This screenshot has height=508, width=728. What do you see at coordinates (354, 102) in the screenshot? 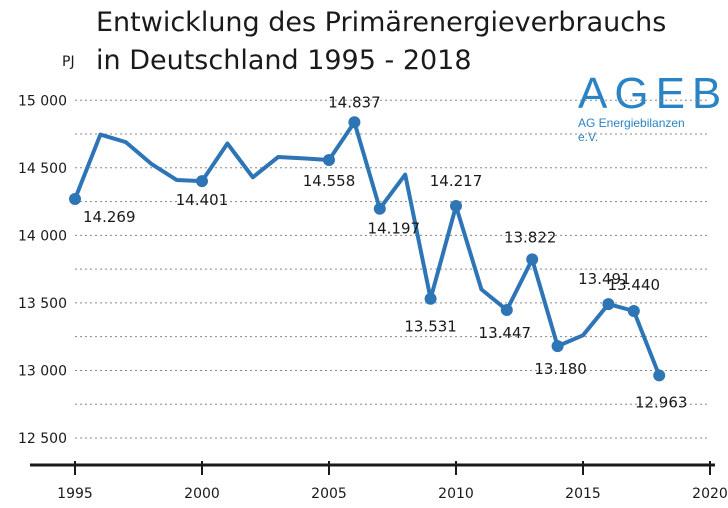
I see `data-label: 14.837` at bounding box center [354, 102].